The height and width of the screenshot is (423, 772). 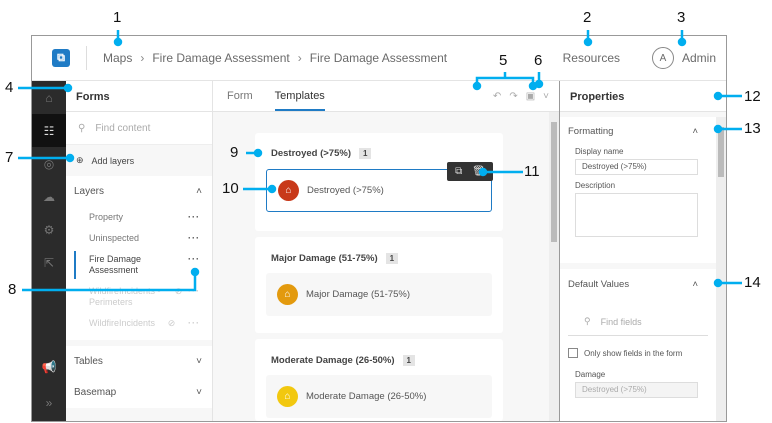 I want to click on cloud-icon: ☁, so click(x=49, y=196).